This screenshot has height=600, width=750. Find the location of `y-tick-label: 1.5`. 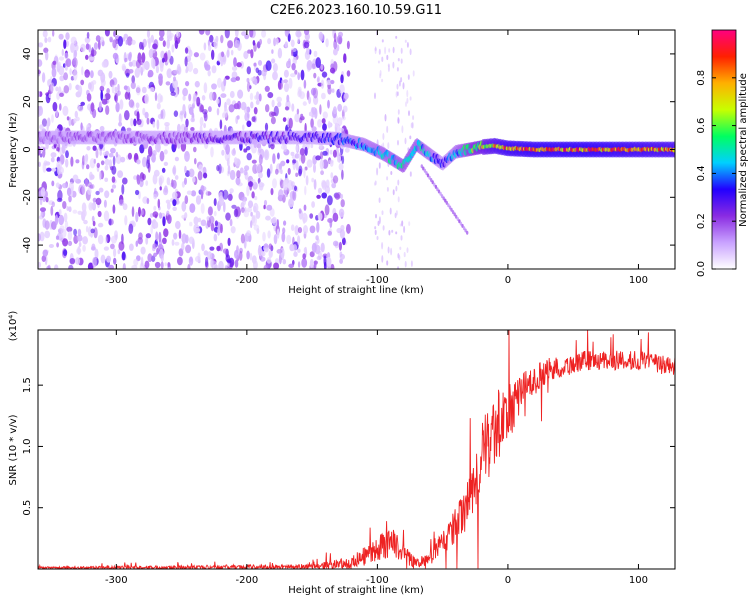

y-tick-label: 1.5 is located at coordinates (27, 385).